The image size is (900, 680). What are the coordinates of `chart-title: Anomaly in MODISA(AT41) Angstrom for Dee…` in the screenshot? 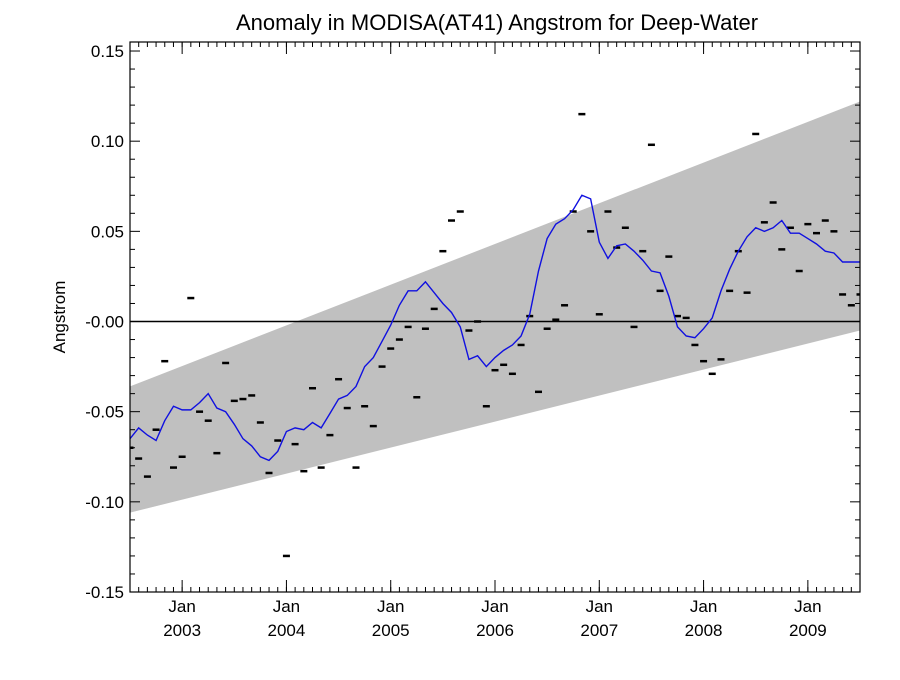 It's located at (497, 22).